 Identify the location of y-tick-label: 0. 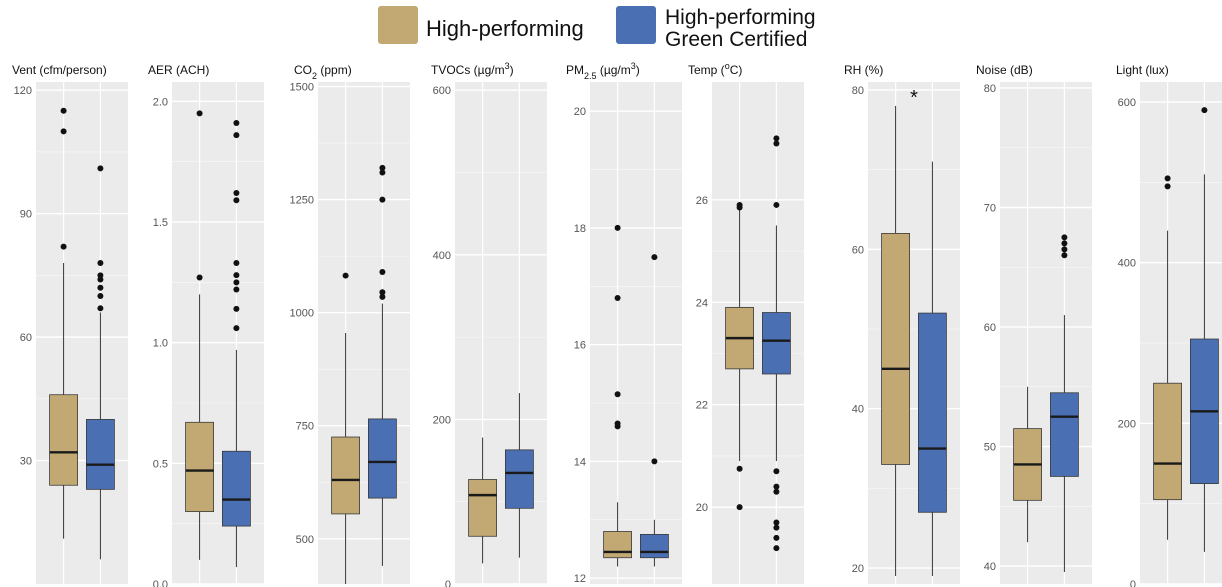
(448, 583).